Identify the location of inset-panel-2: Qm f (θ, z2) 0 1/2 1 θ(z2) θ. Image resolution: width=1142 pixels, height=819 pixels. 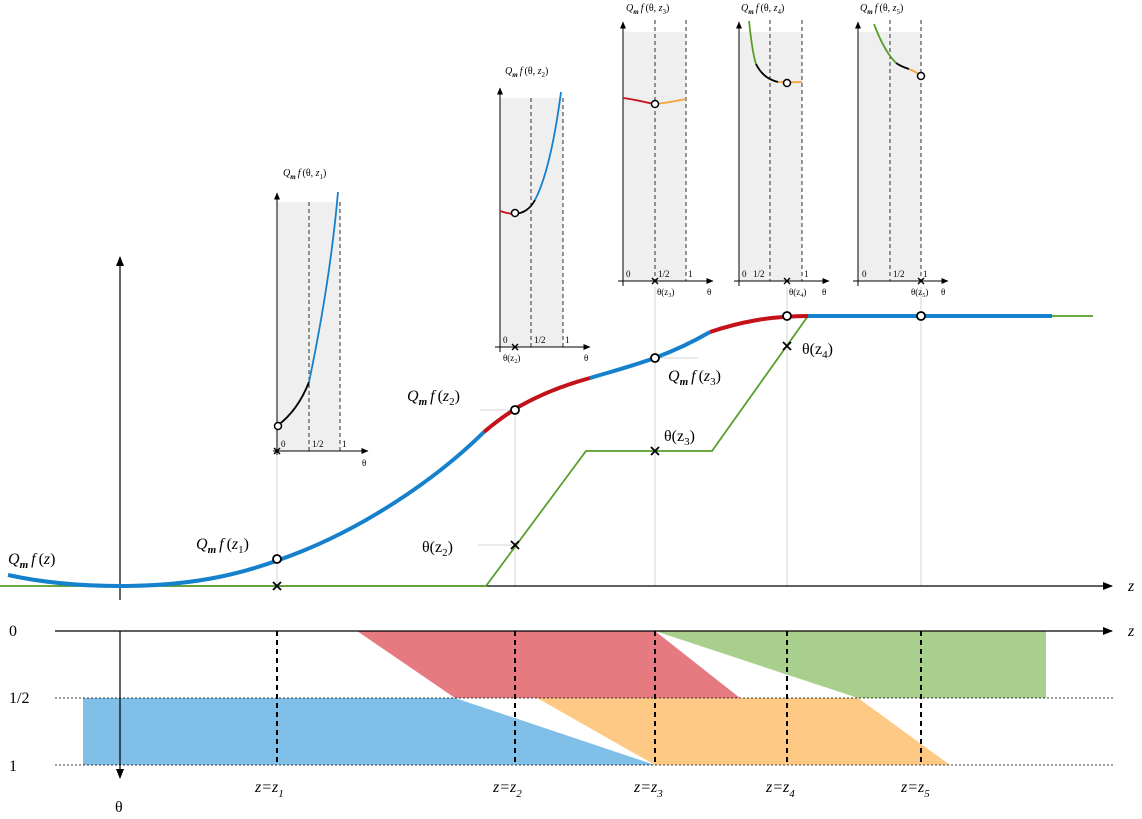
(543, 215).